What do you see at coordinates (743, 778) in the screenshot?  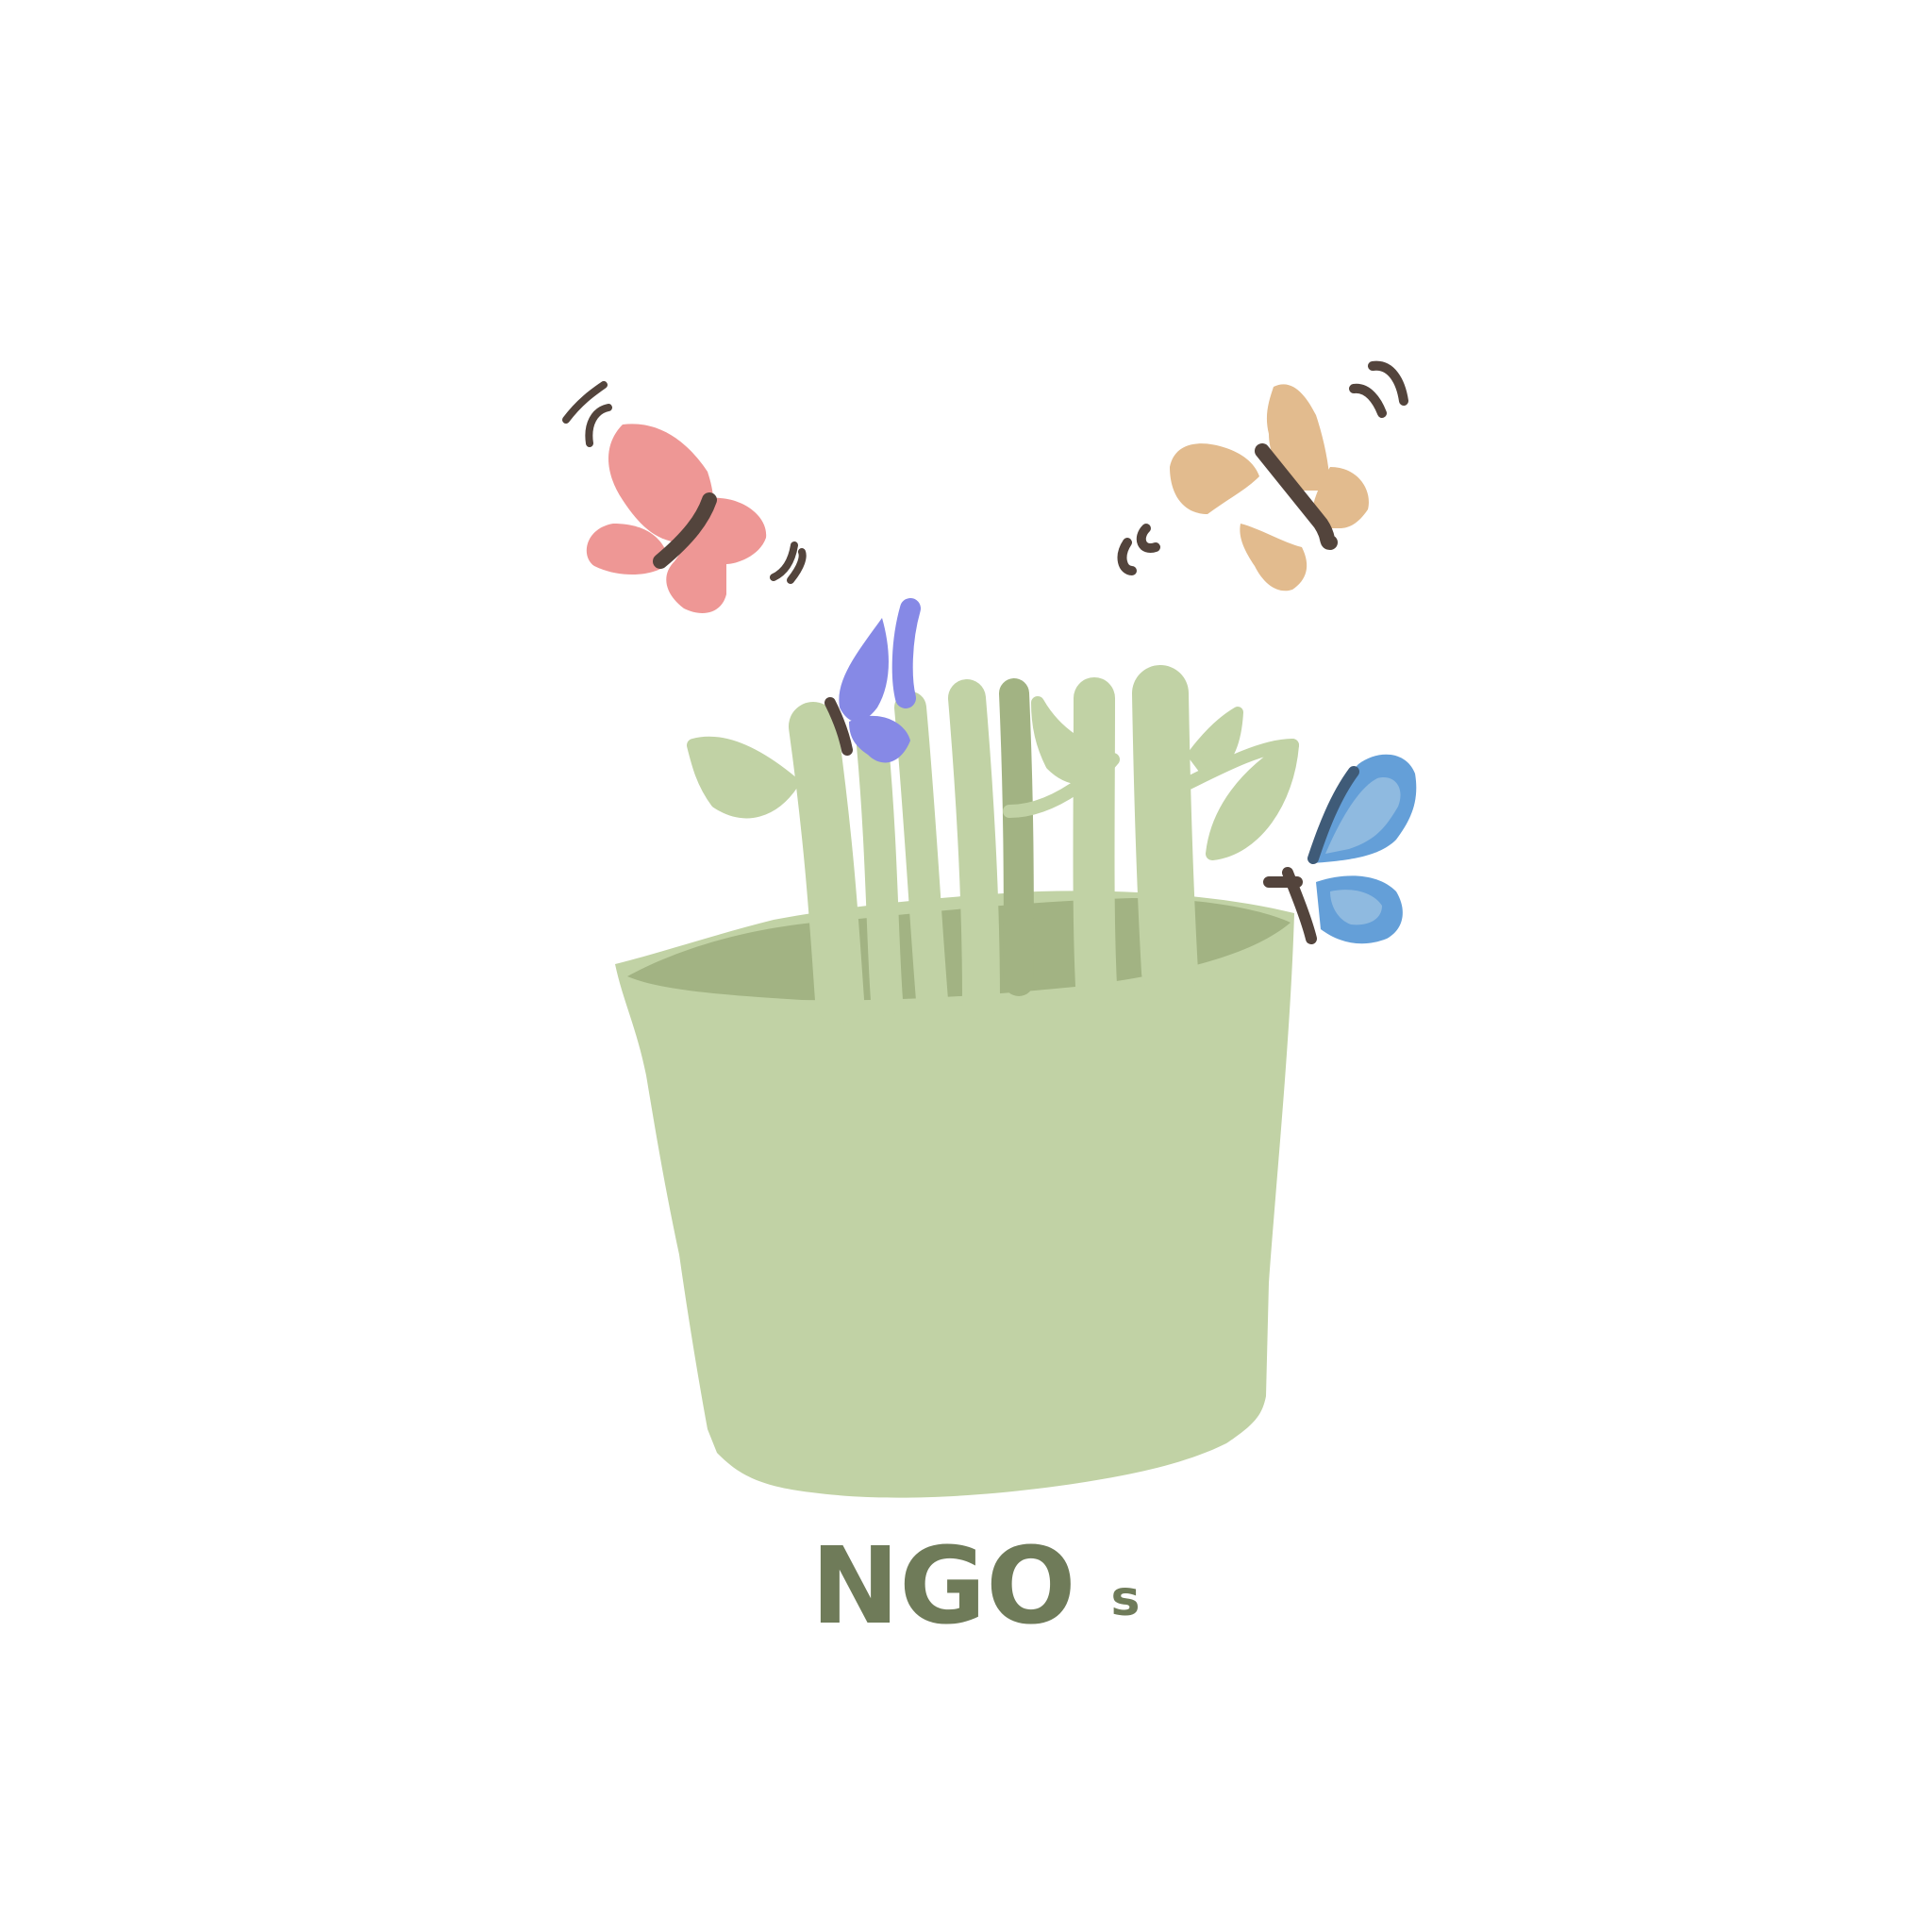 I see `leaf-left` at bounding box center [743, 778].